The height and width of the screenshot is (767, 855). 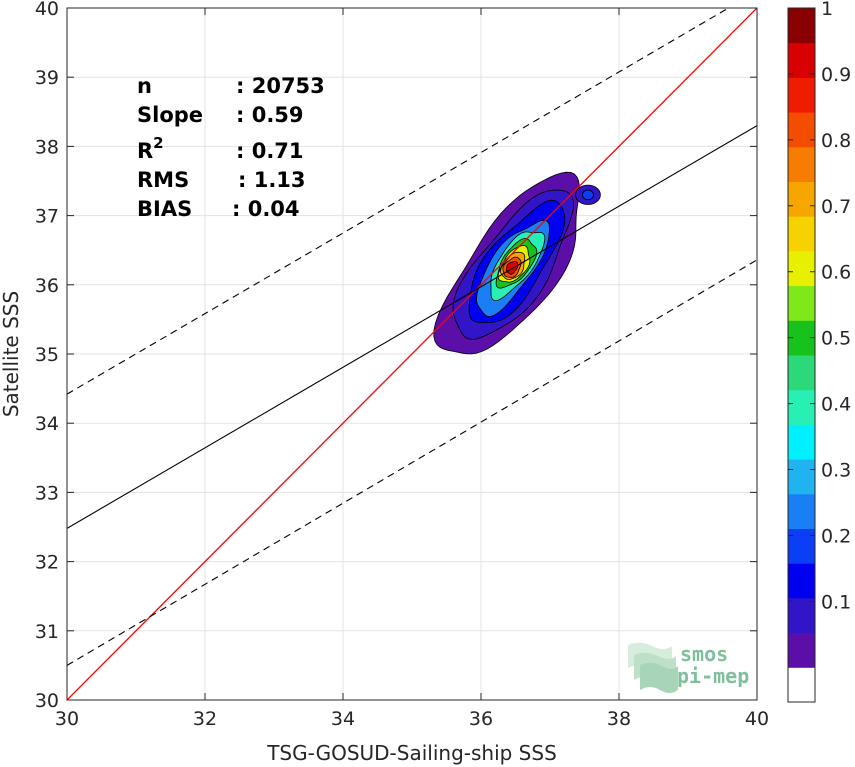 I want to click on x-tick-label: 32, so click(x=205, y=719).